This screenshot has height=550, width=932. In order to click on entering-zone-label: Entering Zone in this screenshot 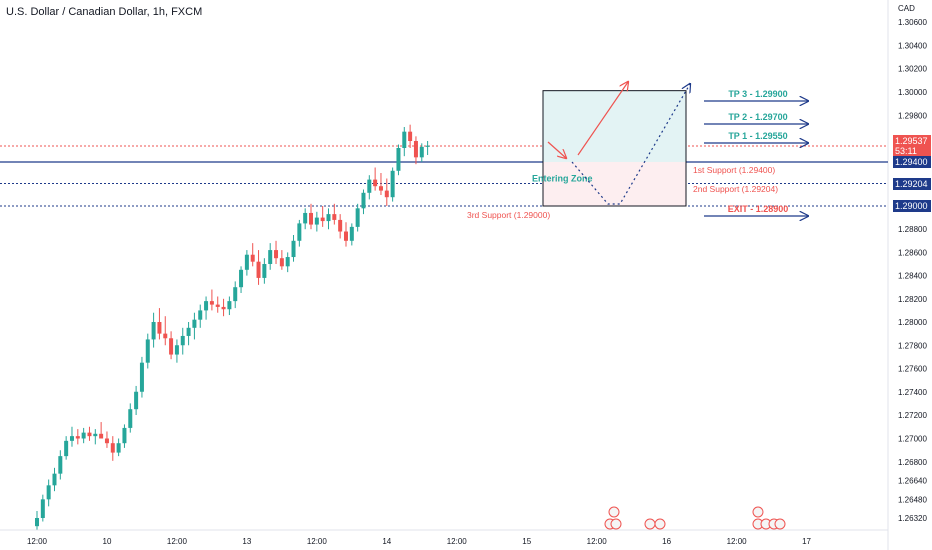, I will do `click(562, 179)`.